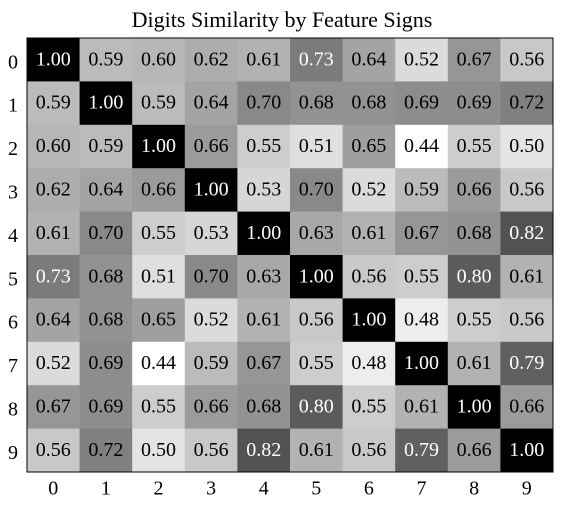  Describe the element at coordinates (53, 489) in the screenshot. I see `x-tick-label: 0` at that location.